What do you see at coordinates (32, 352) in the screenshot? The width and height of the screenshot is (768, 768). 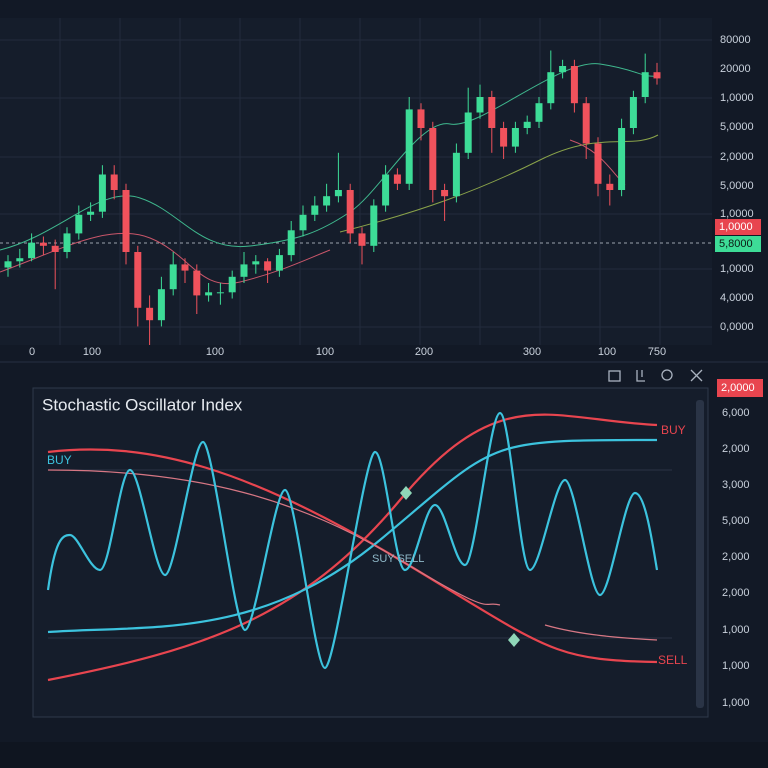 I see `x-axis-label: 0` at bounding box center [32, 352].